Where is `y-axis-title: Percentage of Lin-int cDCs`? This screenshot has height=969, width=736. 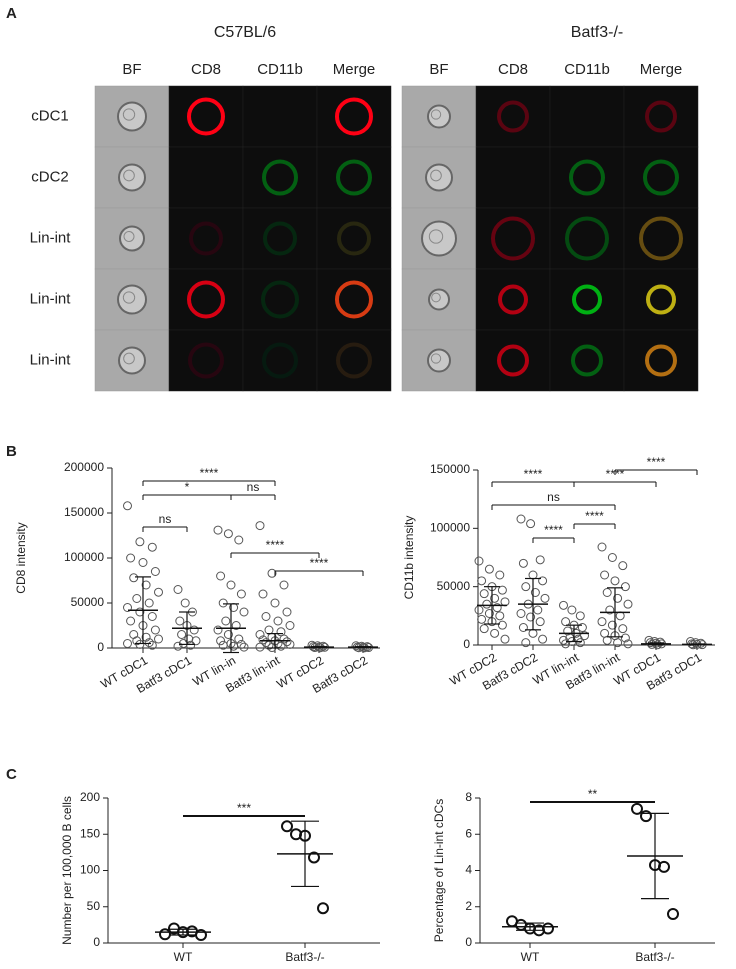
y-axis-title: Percentage of Lin-int cDCs is located at coordinates (439, 870).